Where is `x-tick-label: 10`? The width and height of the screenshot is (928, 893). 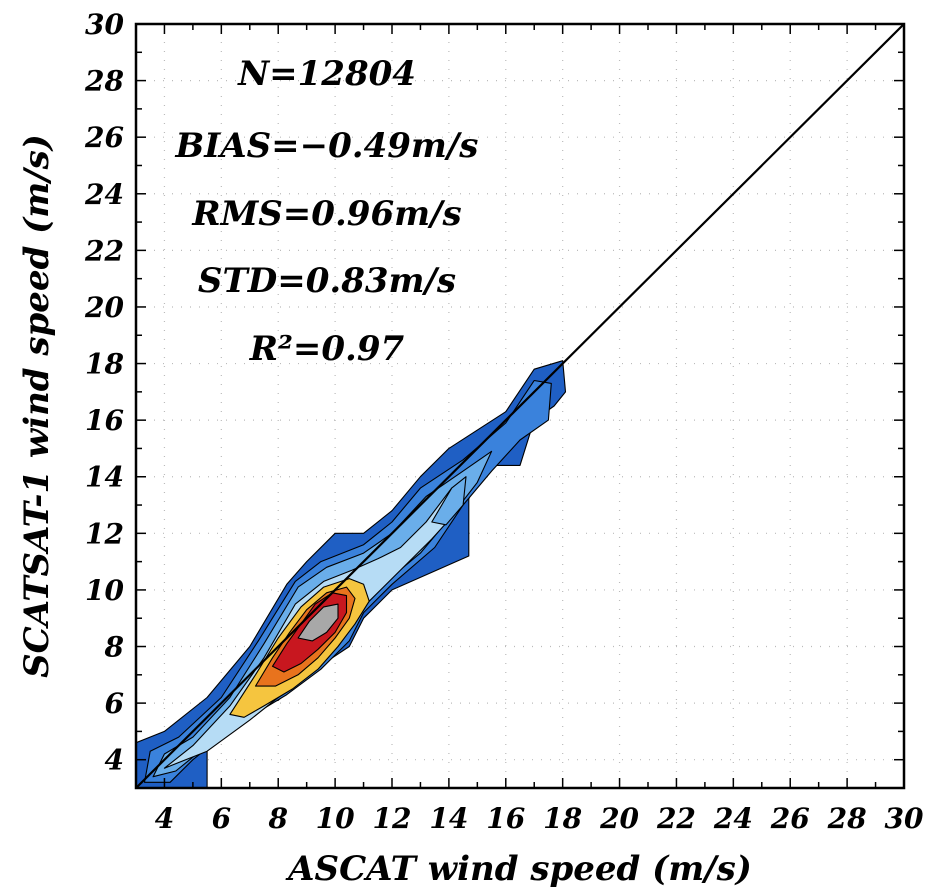 x-tick-label: 10 is located at coordinates (335, 818).